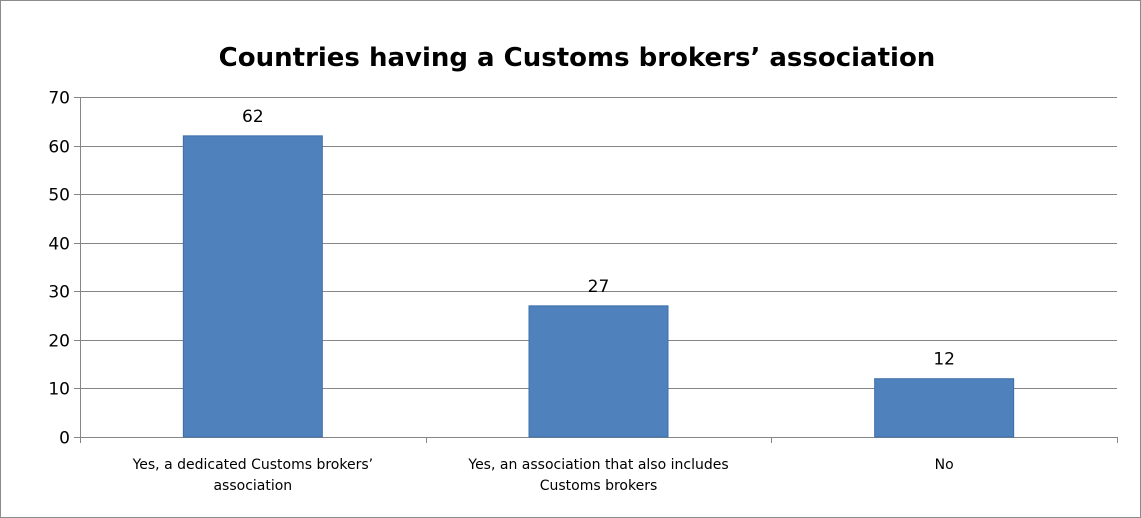 The height and width of the screenshot is (518, 1141). What do you see at coordinates (59, 245) in the screenshot?
I see `y-tick-label: 40` at bounding box center [59, 245].